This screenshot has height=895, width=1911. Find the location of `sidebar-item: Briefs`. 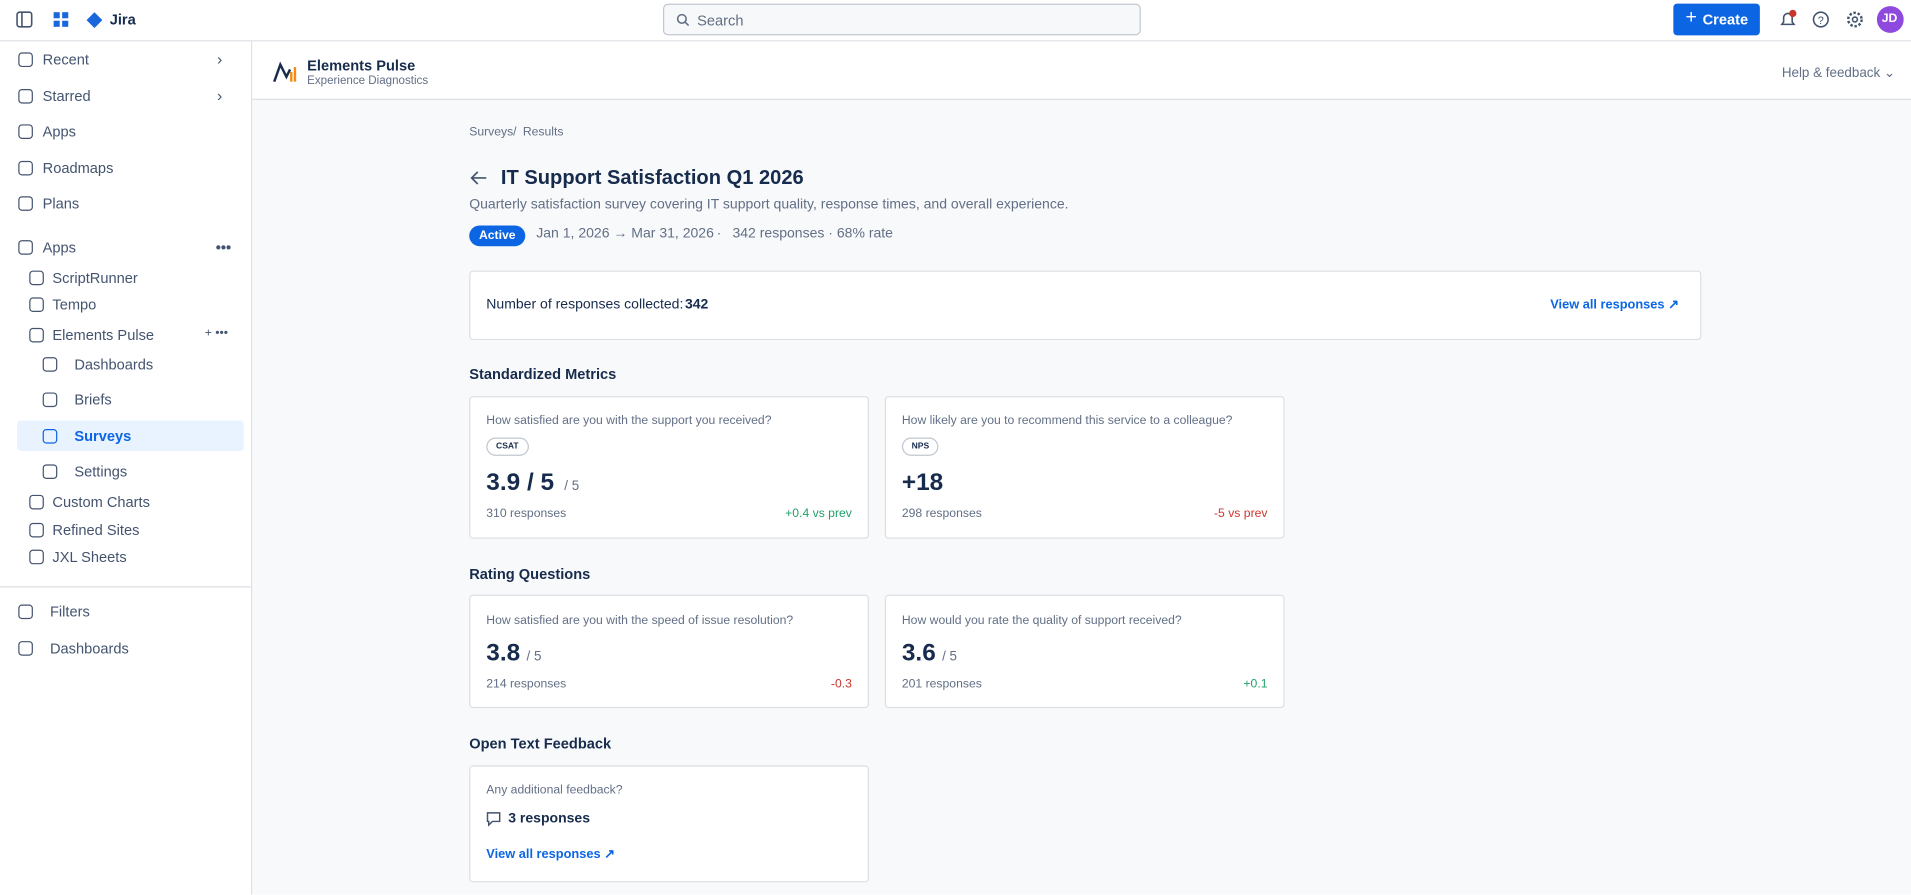

sidebar-item: Briefs is located at coordinates (93, 400).